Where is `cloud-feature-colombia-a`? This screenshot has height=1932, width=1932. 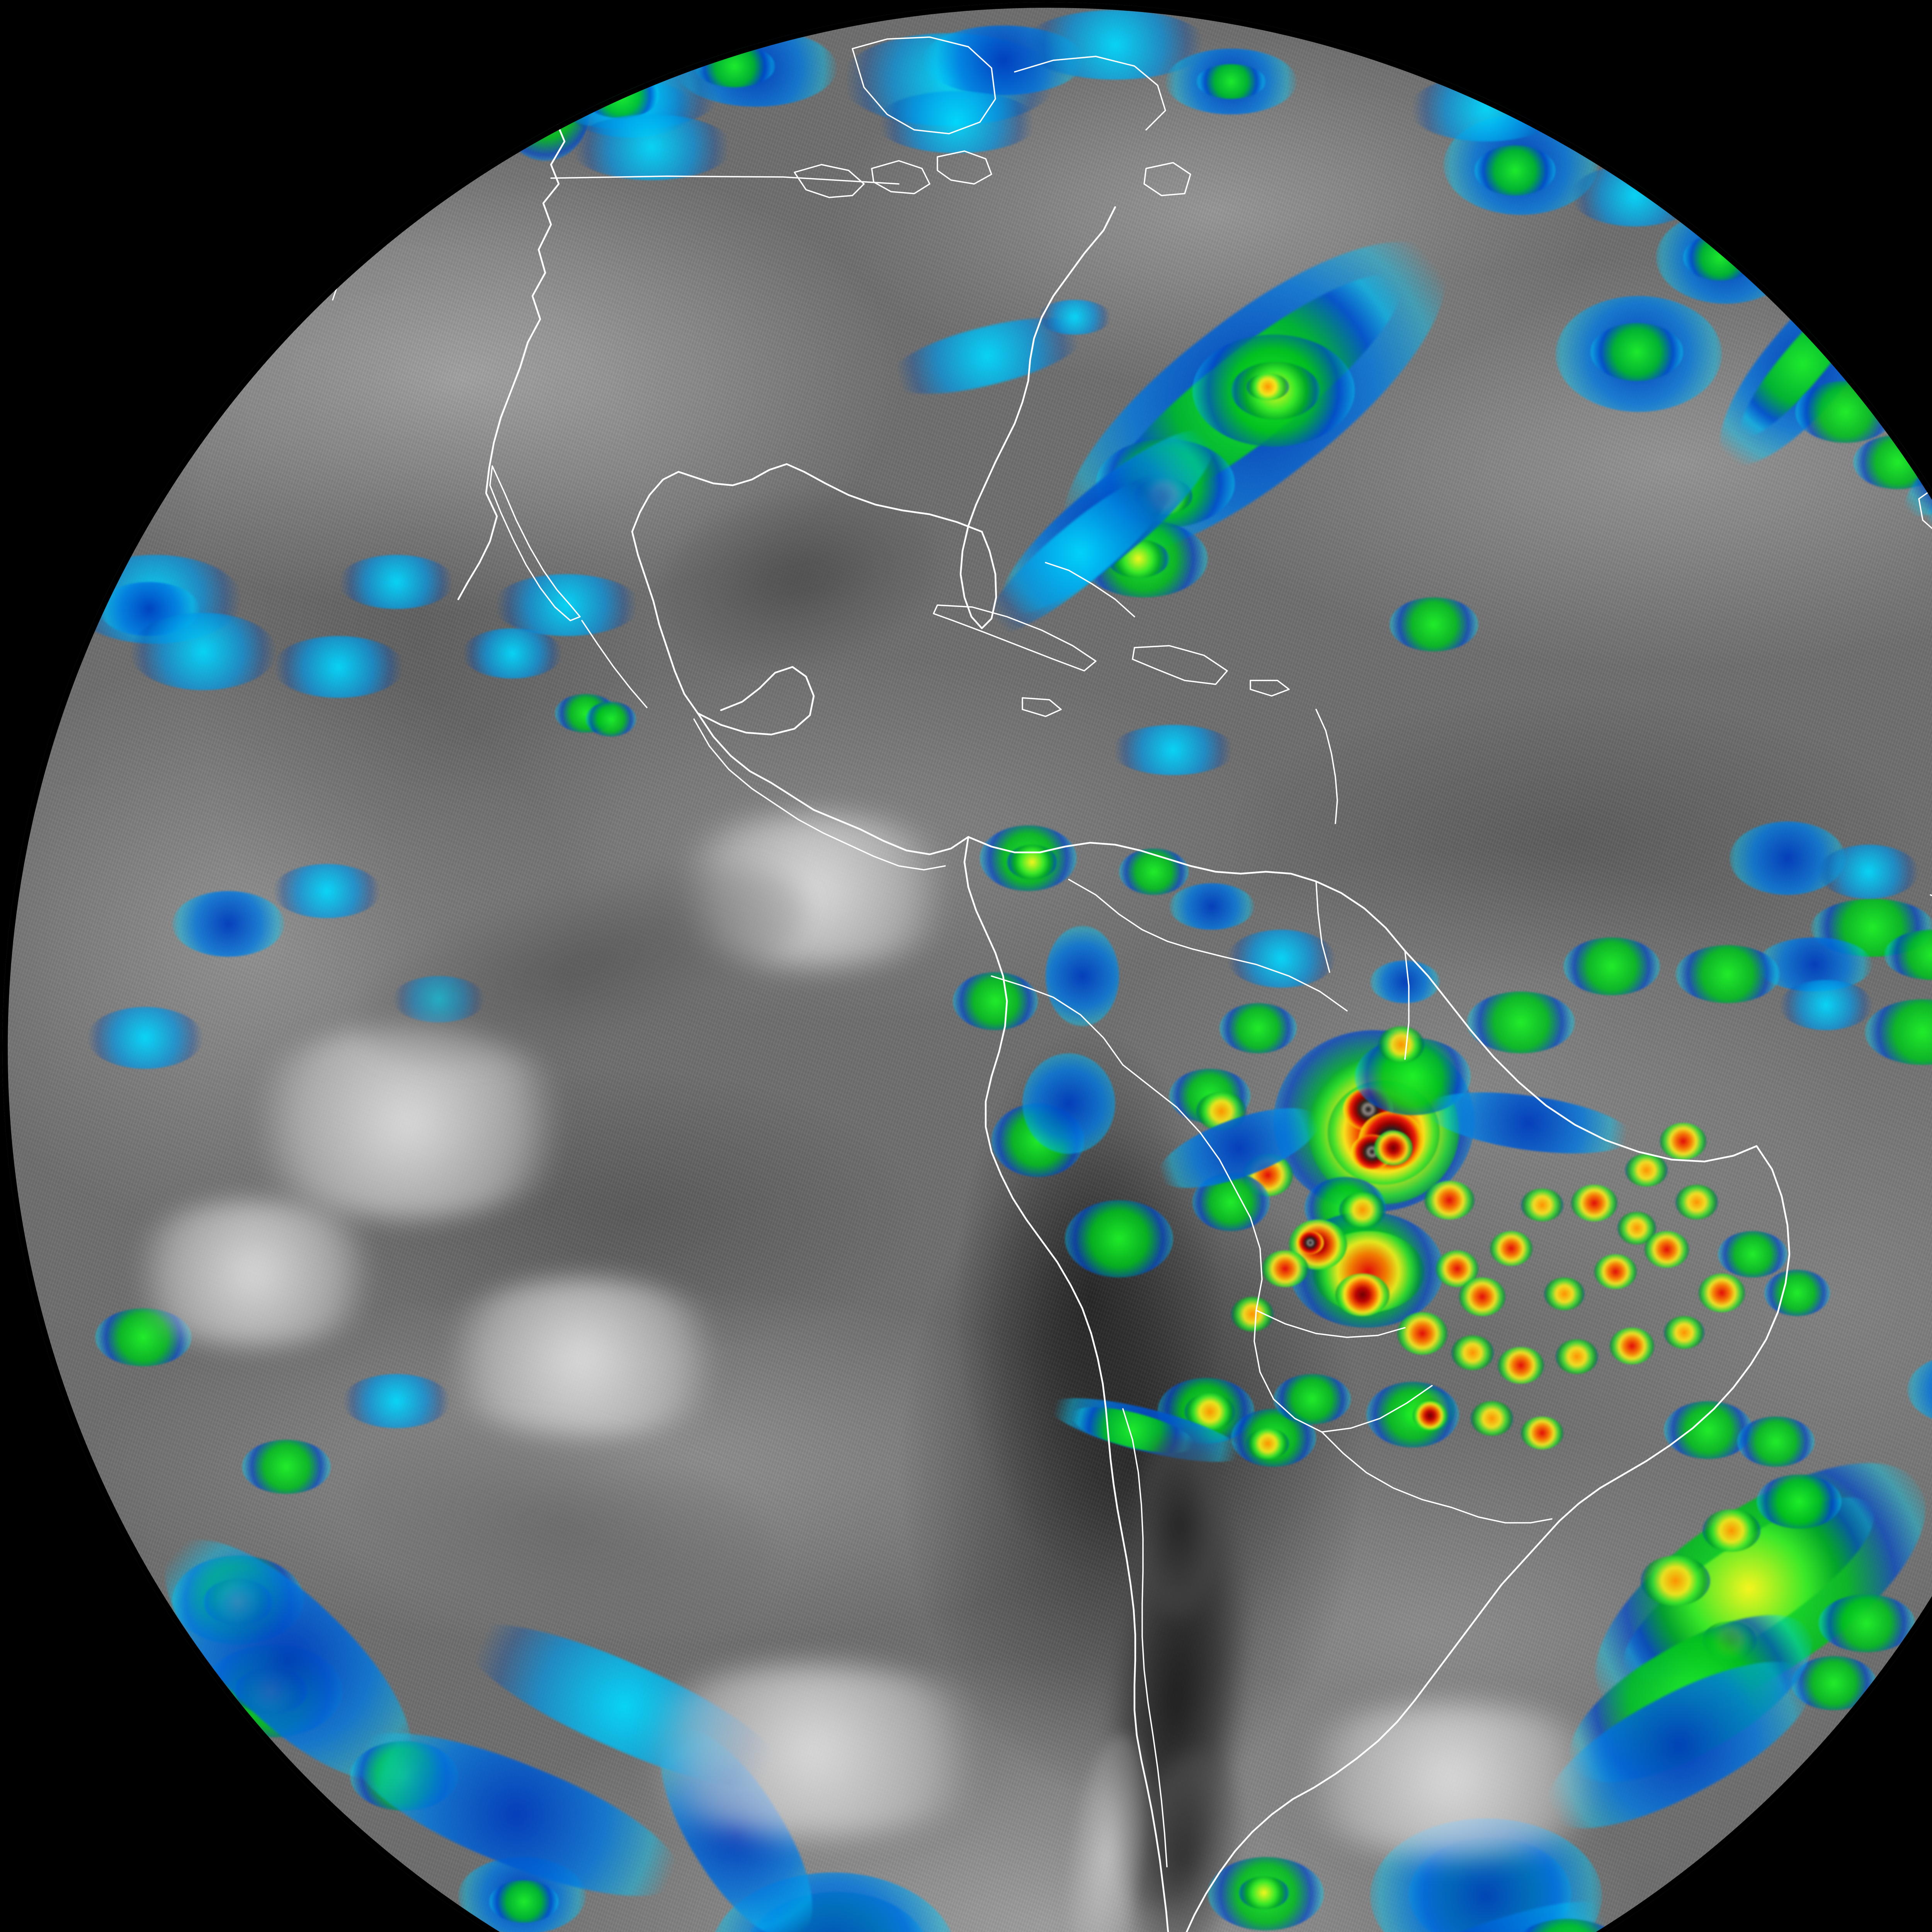 cloud-feature-colombia-a is located at coordinates (996, 1001).